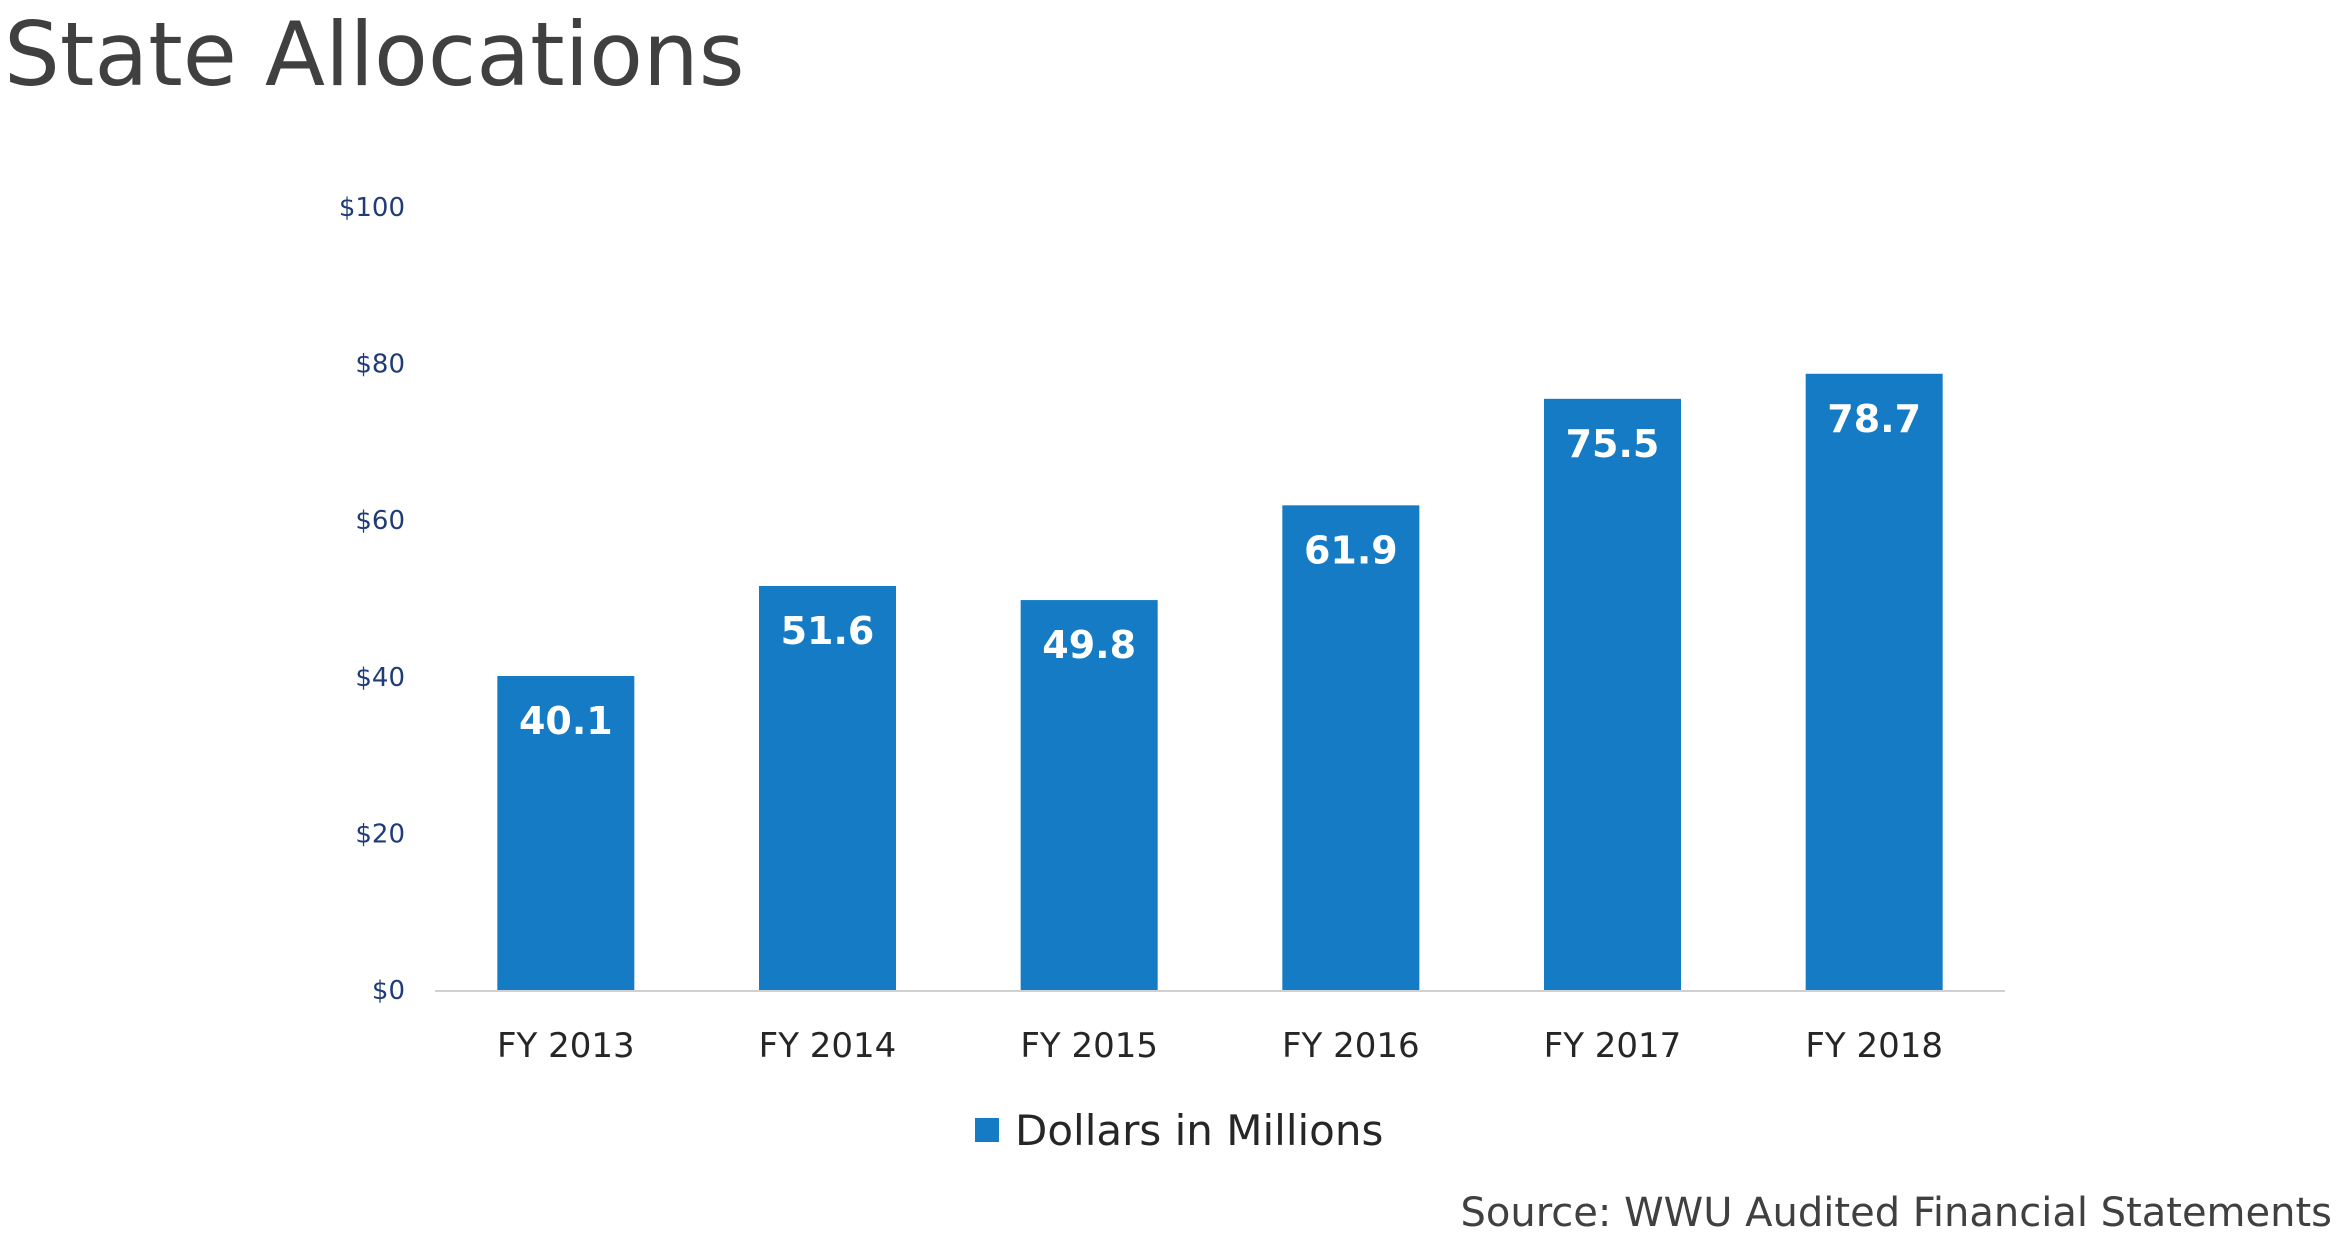 The image size is (2344, 1250). Describe the element at coordinates (380, 678) in the screenshot. I see `y-tick-label: $40` at that location.